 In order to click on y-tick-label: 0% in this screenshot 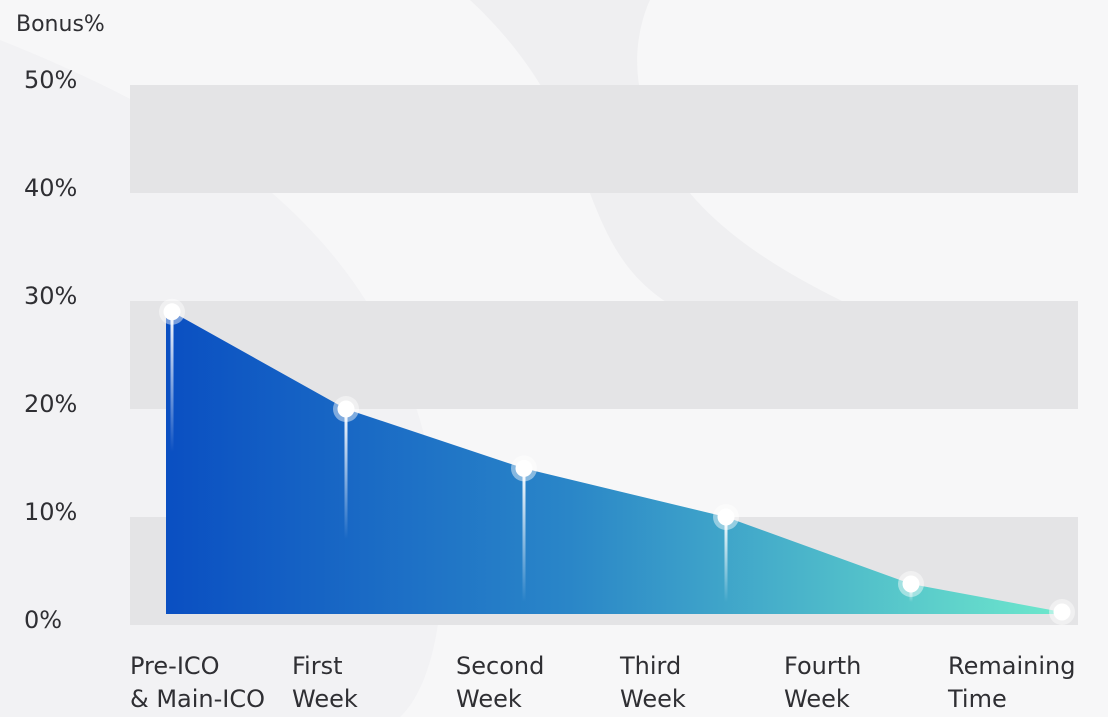, I will do `click(43, 620)`.